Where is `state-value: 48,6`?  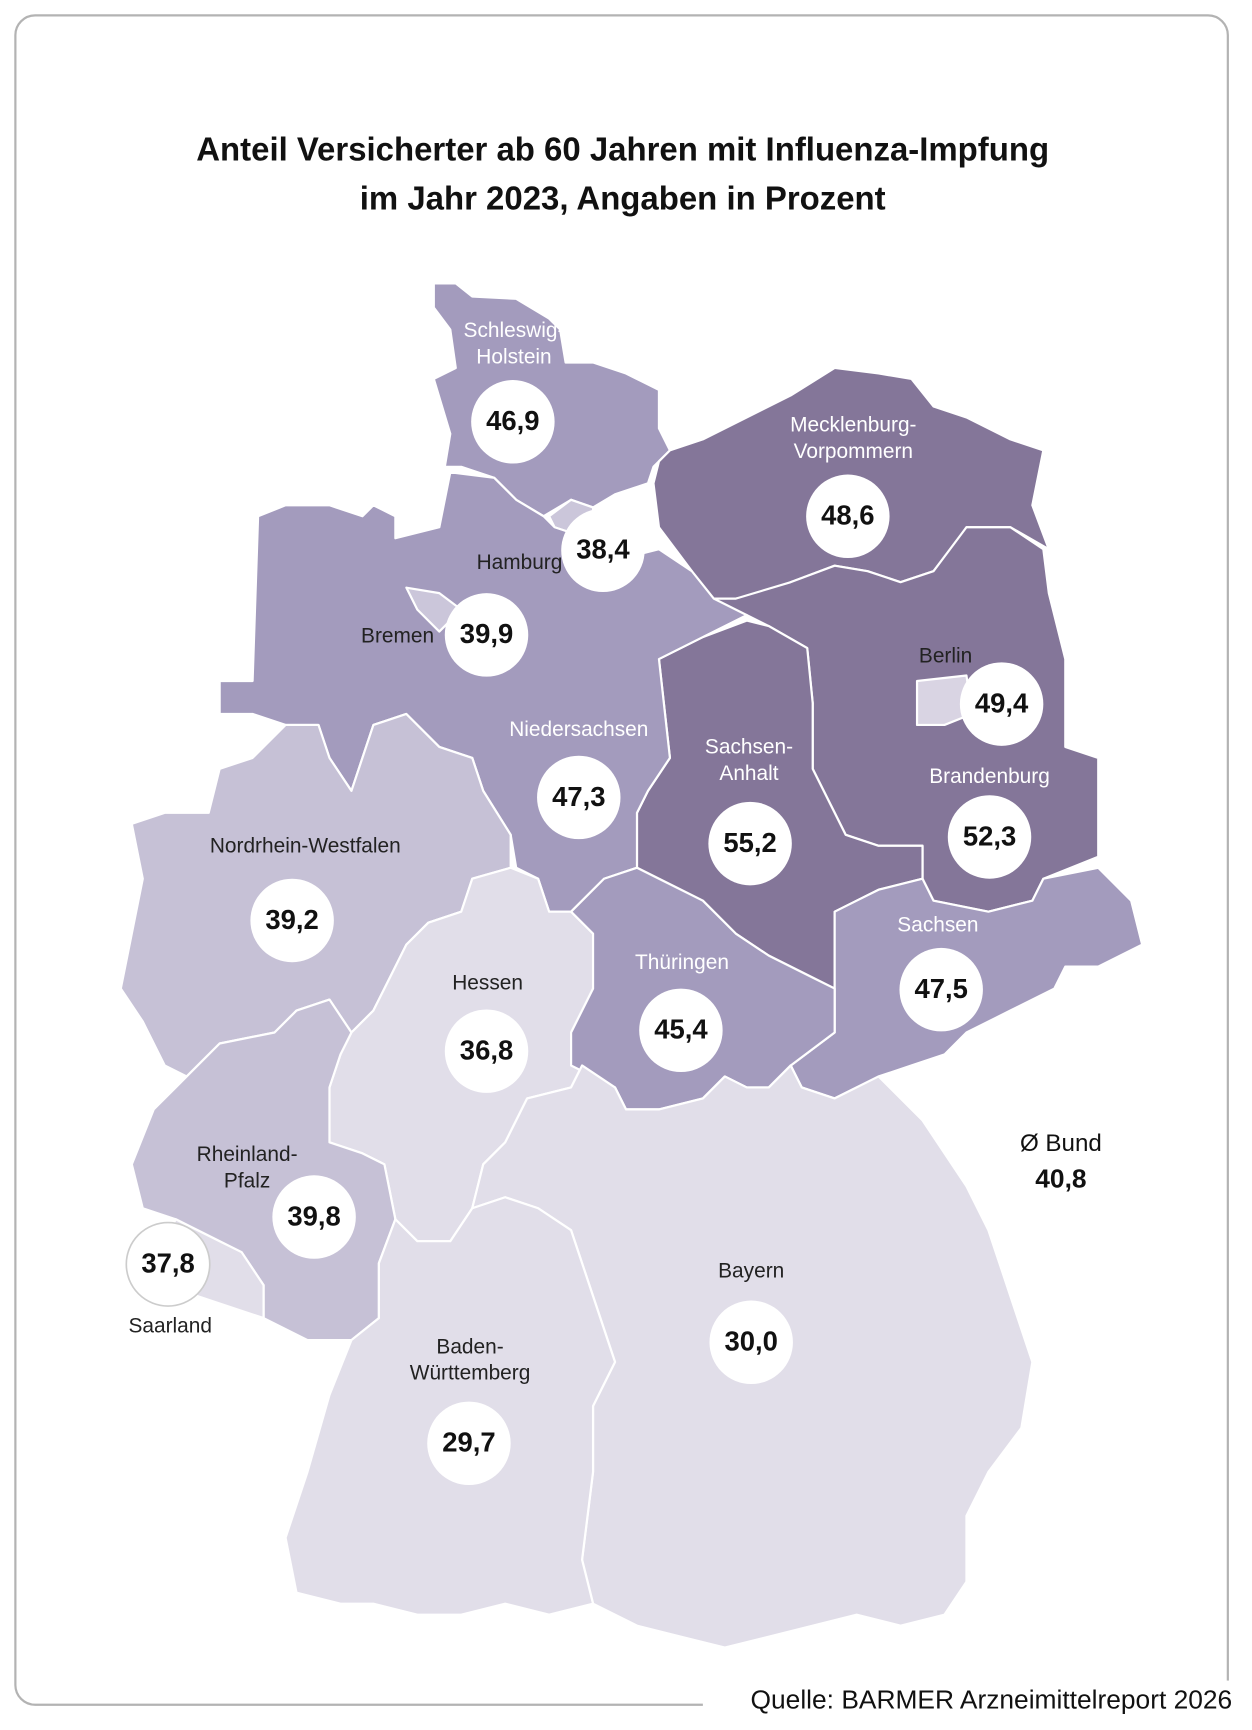 state-value: 48,6 is located at coordinates (847, 515).